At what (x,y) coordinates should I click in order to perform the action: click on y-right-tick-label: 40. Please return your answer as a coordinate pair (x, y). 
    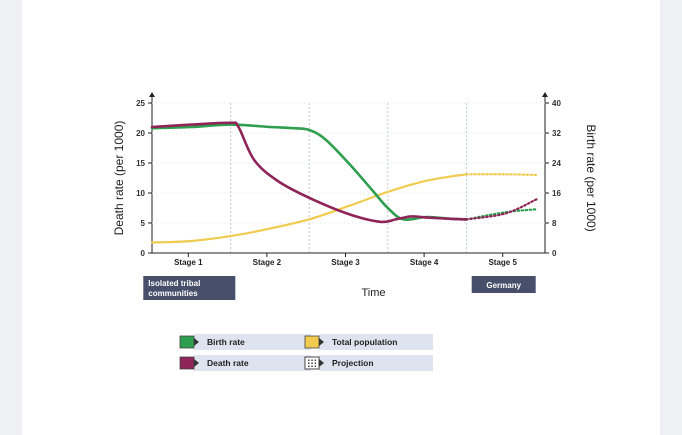
    Looking at the image, I should click on (556, 103).